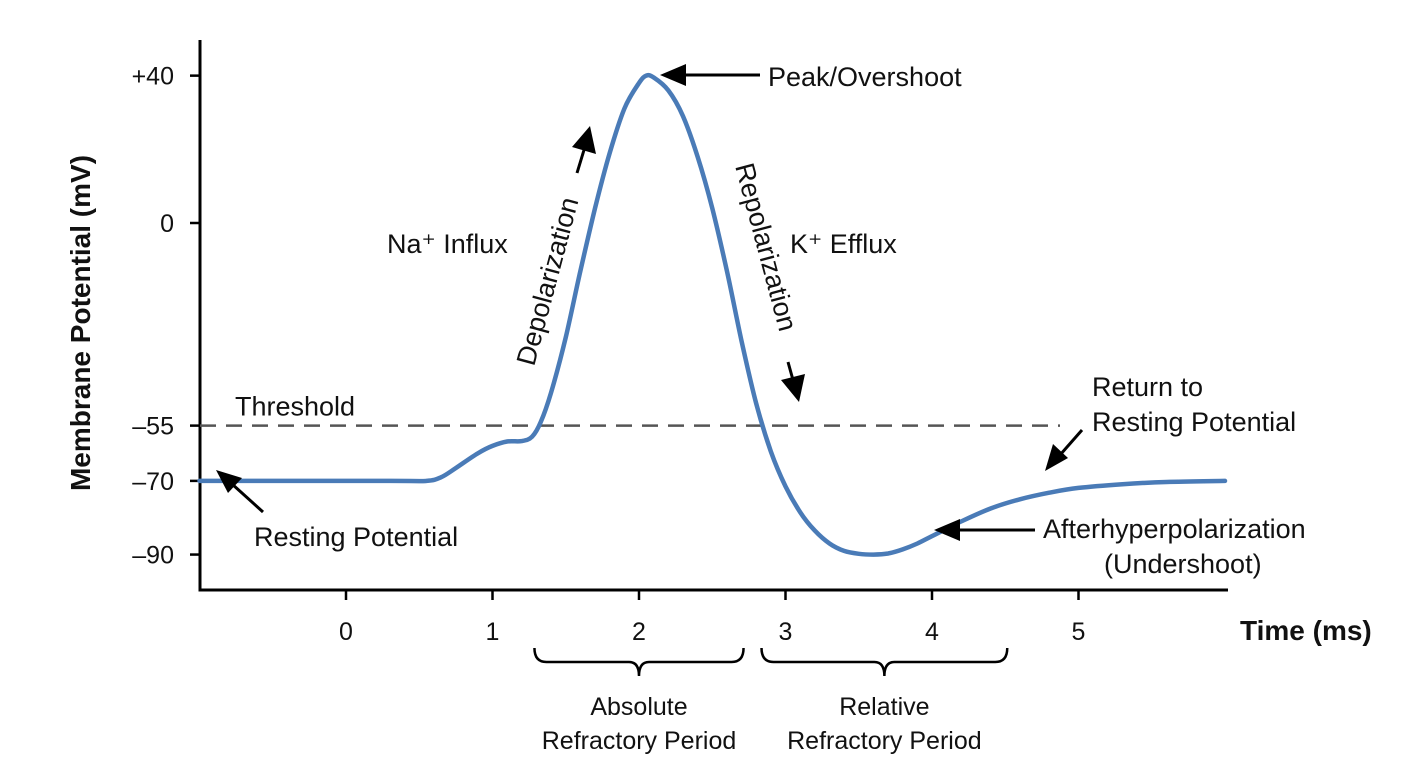  What do you see at coordinates (1174, 529) in the screenshot?
I see `afterhyperpolarization-label-line1: Afterhyperpolarization` at bounding box center [1174, 529].